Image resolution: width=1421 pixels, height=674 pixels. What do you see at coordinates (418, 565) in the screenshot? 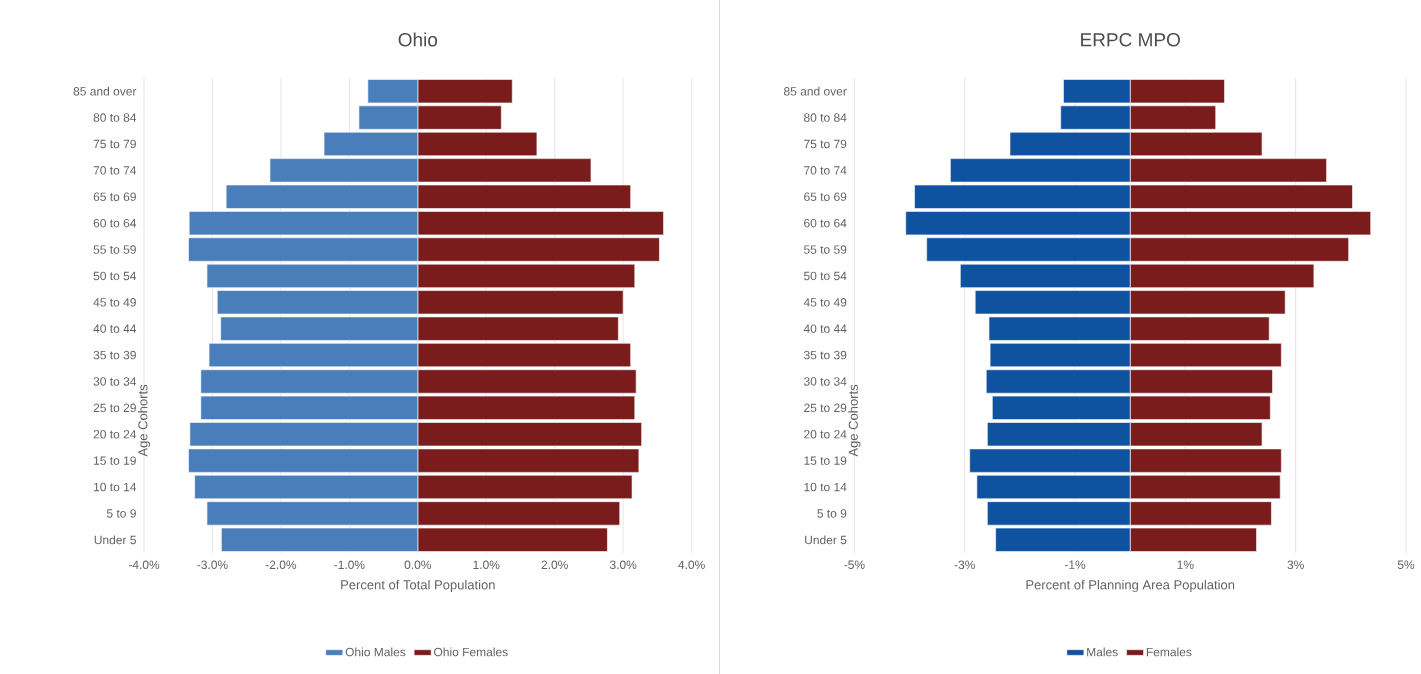
I see `x-tick-label: 0.0%` at bounding box center [418, 565].